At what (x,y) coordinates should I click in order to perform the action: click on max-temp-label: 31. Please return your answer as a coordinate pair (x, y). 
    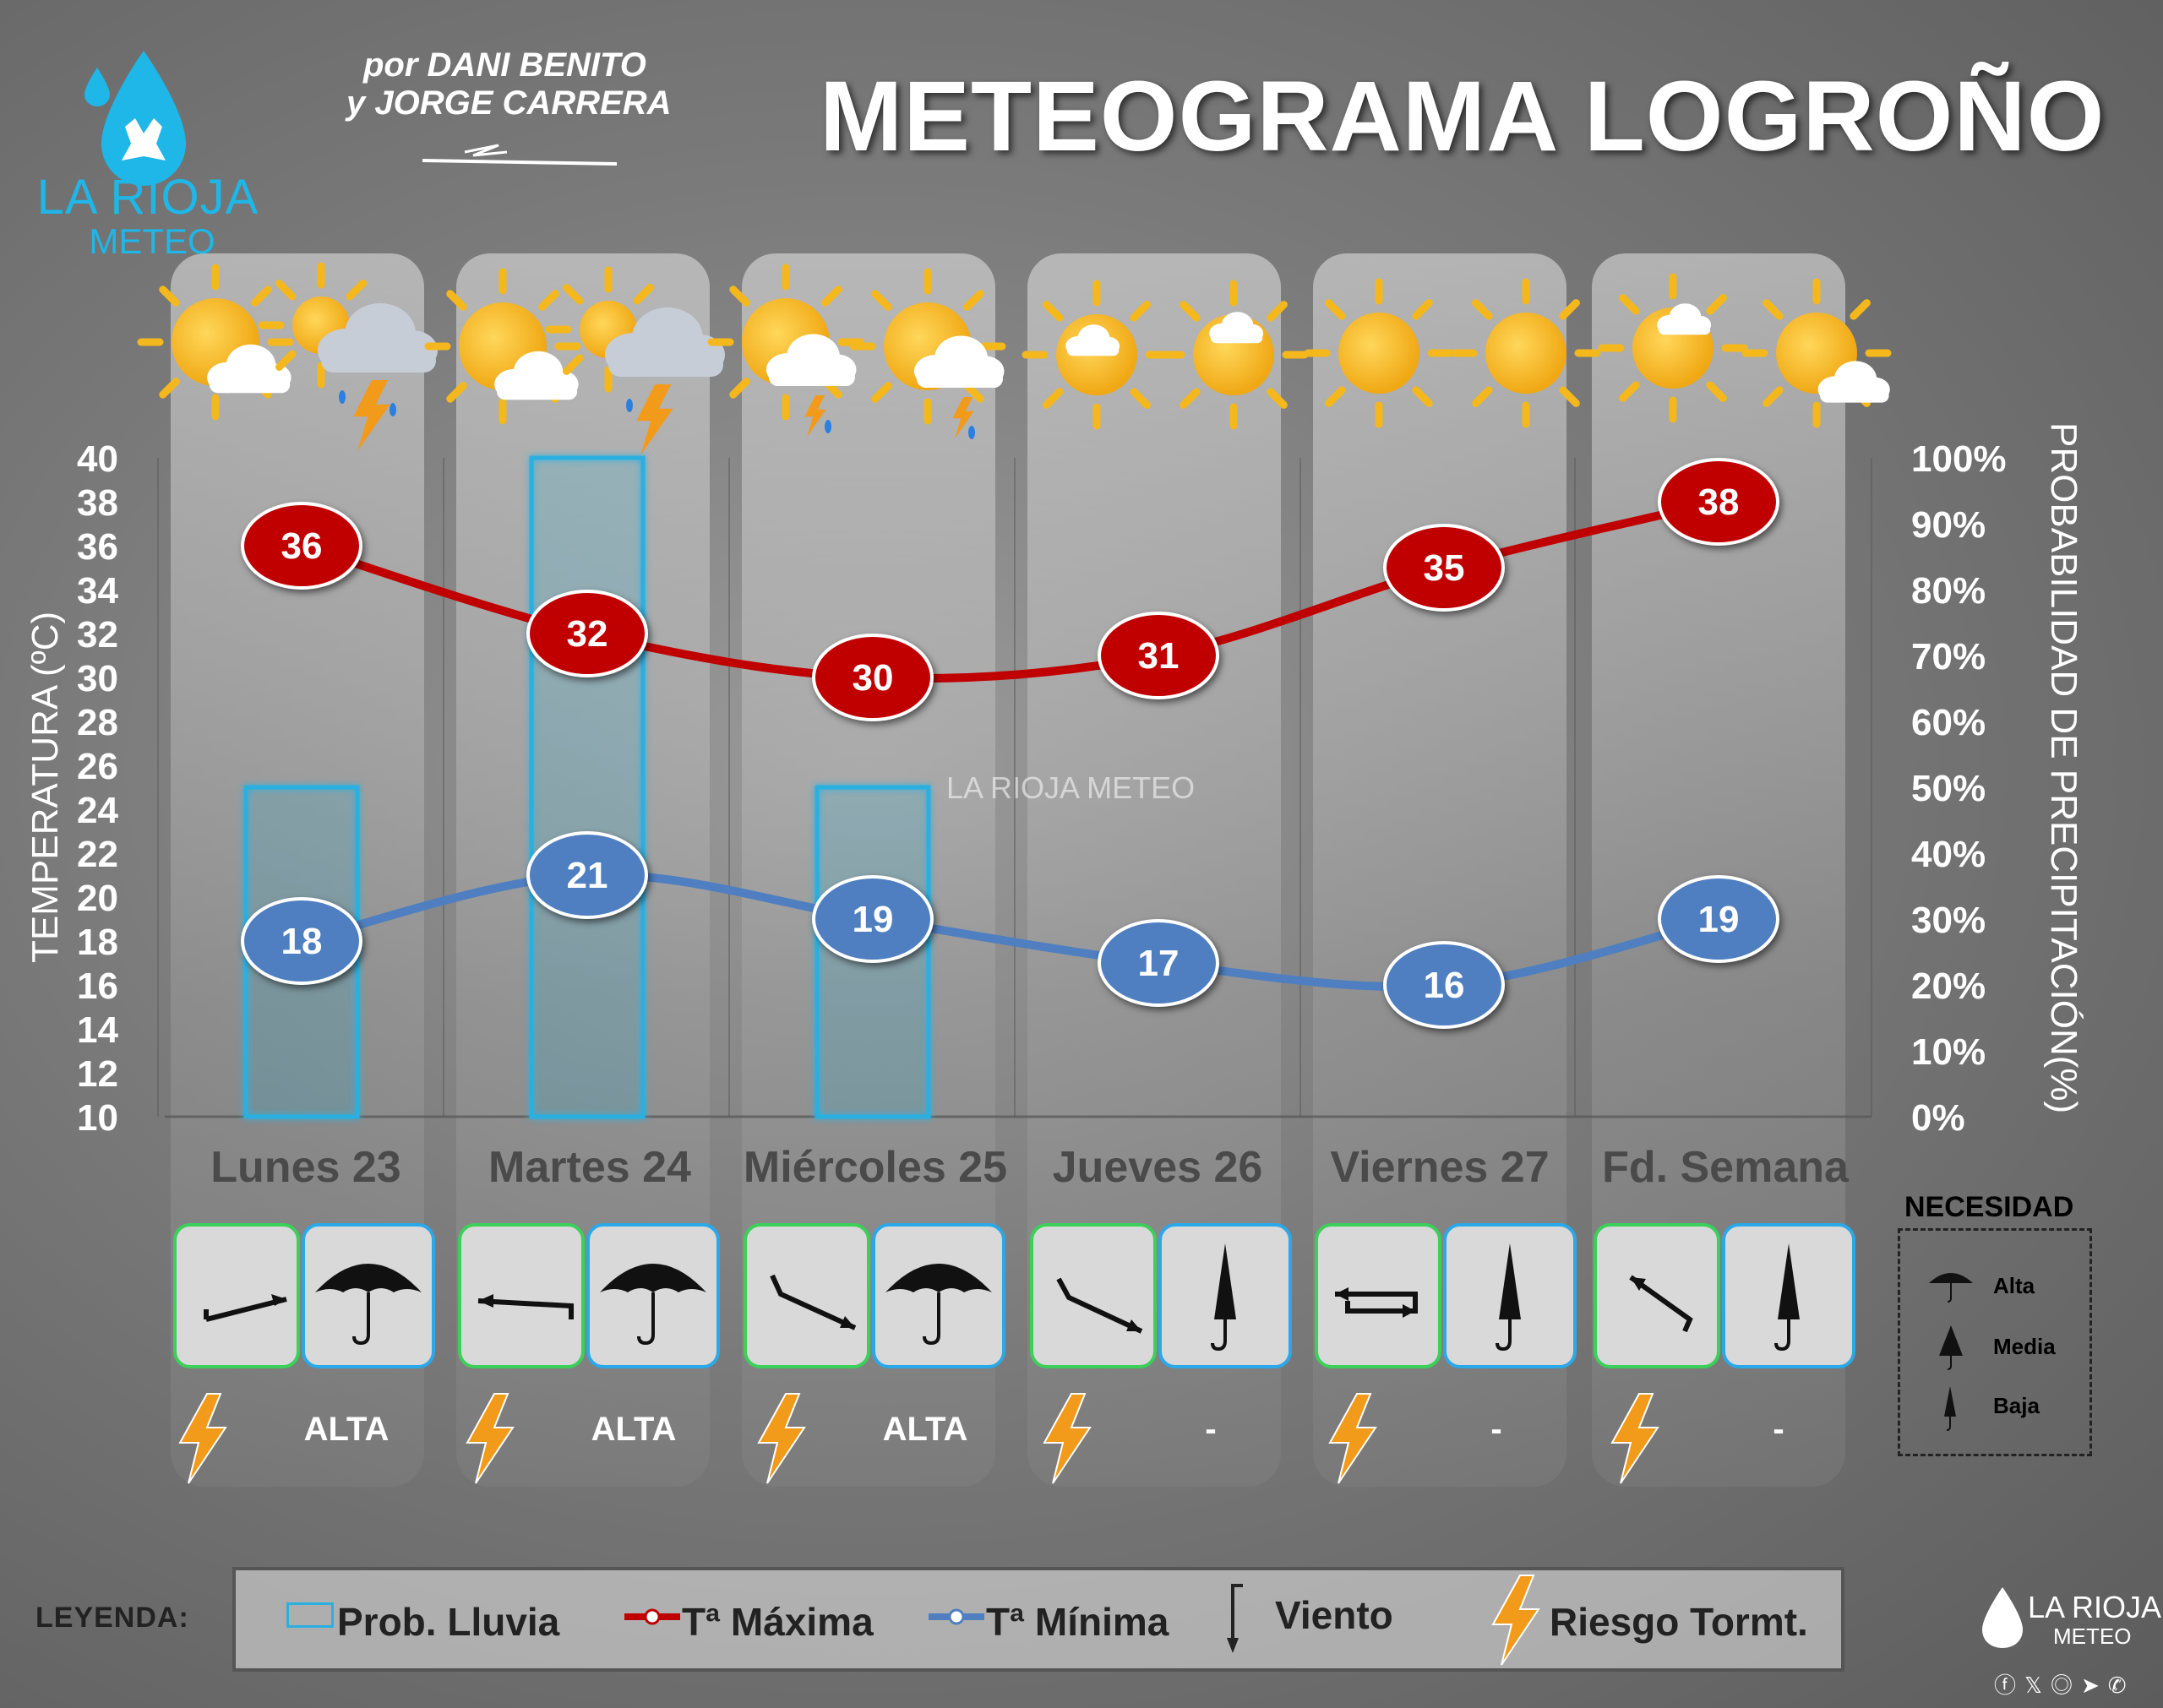
    Looking at the image, I should click on (1159, 656).